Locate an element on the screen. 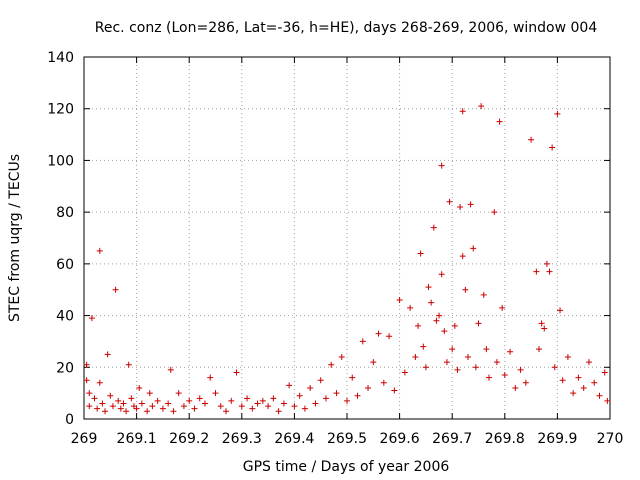 The image size is (640, 480). x-tick-label: 269.5 is located at coordinates (347, 439).